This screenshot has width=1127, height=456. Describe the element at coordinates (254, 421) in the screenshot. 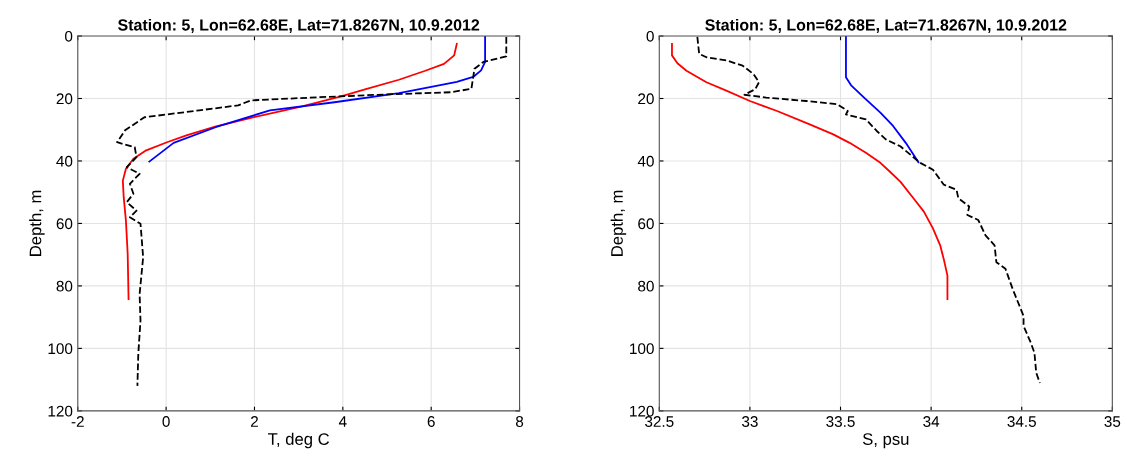

I see `x-tick-label: 2` at that location.